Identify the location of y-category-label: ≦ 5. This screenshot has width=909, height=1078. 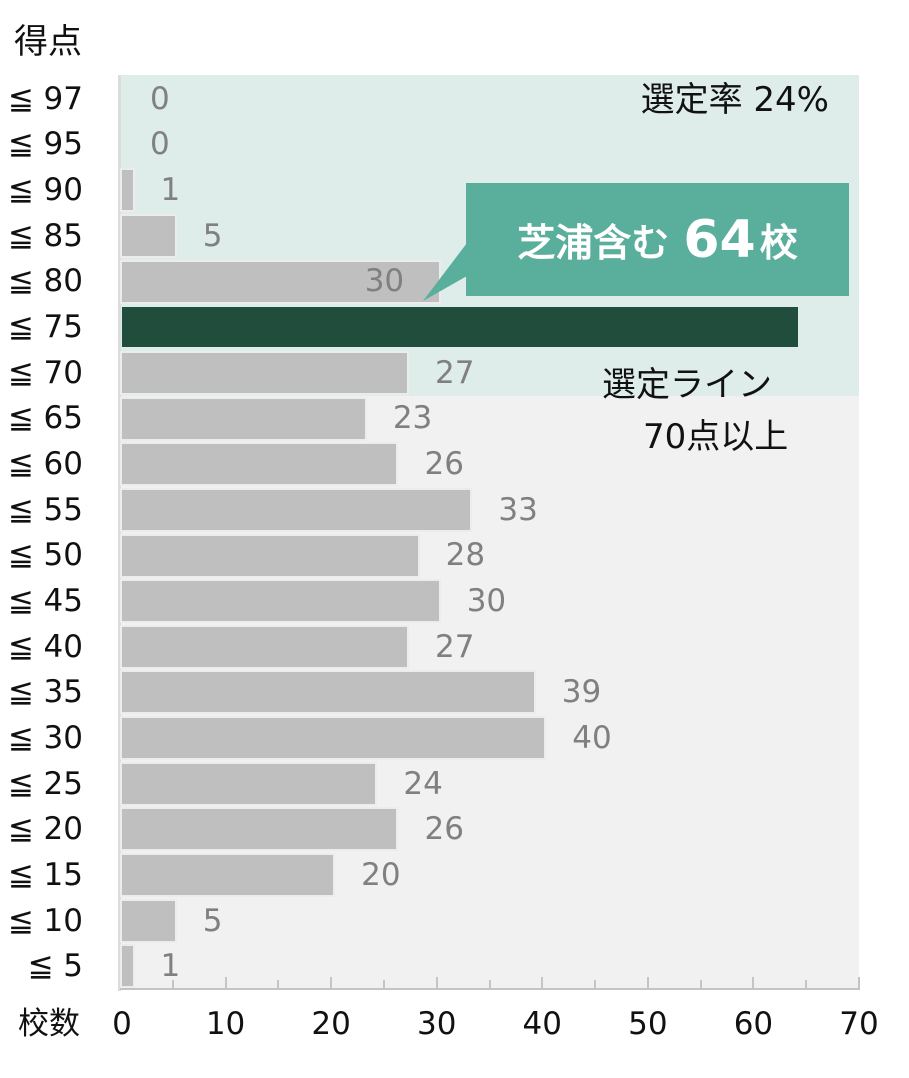
(55, 966).